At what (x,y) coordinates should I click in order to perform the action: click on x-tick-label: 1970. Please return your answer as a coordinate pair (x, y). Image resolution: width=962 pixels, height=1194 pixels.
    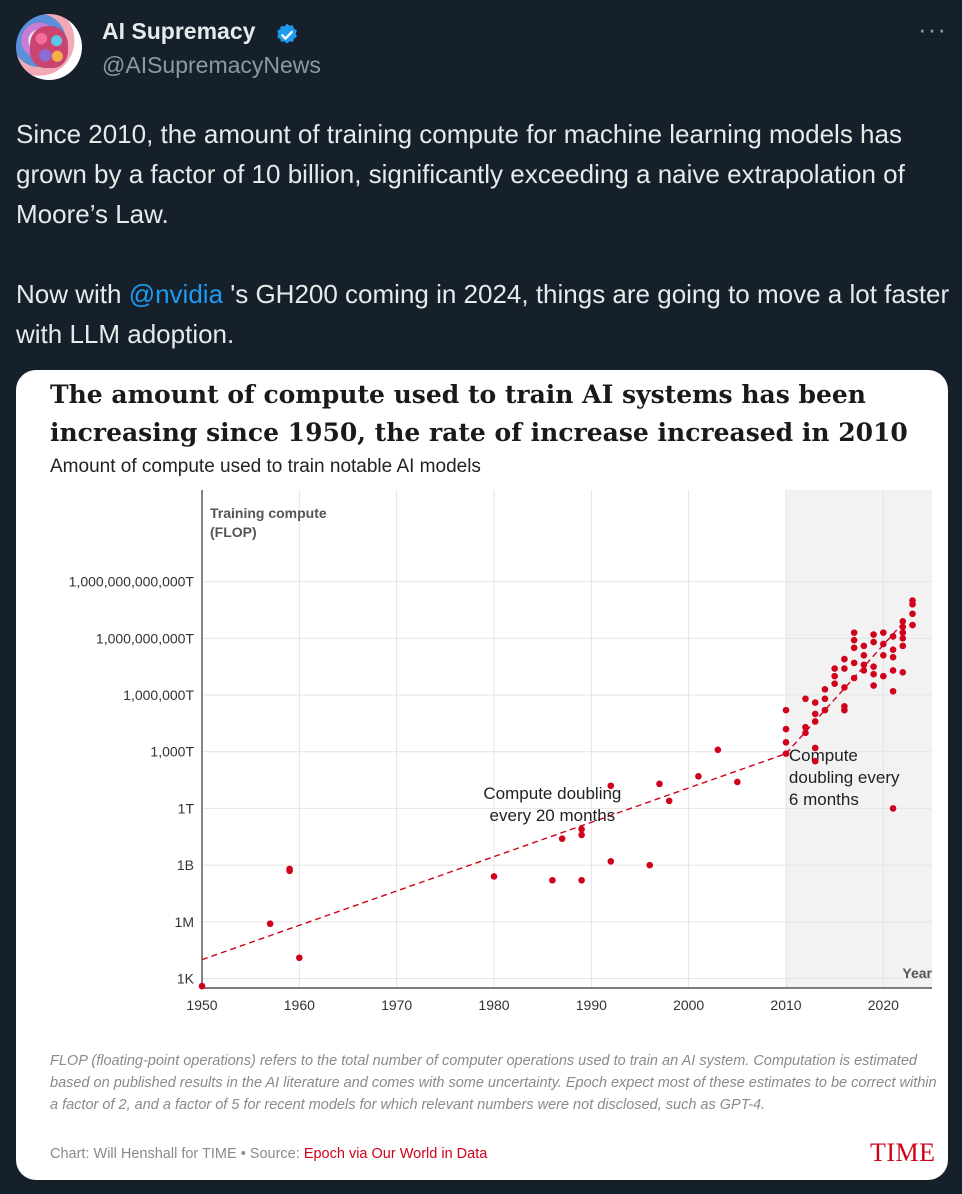
    Looking at the image, I should click on (396, 1005).